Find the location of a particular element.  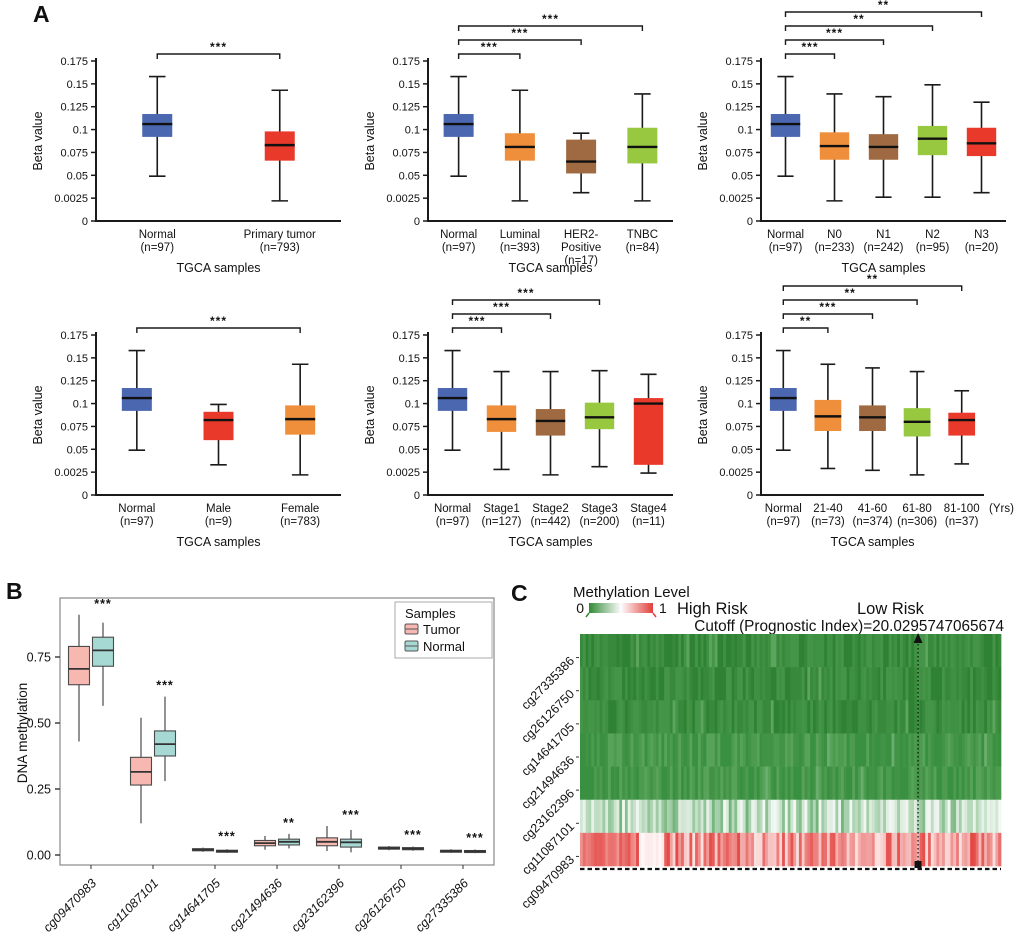

y-tick-label: 0.05 is located at coordinates (77, 450).